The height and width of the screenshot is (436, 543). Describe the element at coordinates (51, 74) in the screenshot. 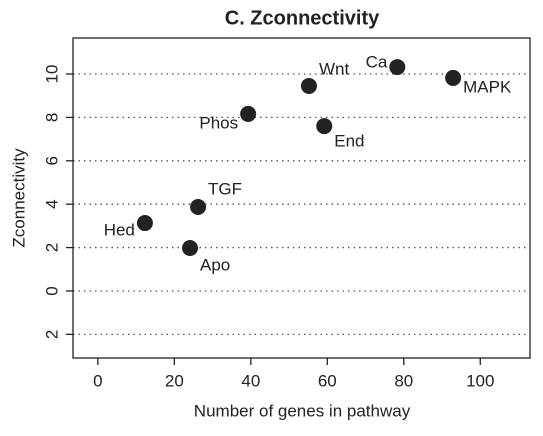

I see `y-tick-label: 10` at that location.